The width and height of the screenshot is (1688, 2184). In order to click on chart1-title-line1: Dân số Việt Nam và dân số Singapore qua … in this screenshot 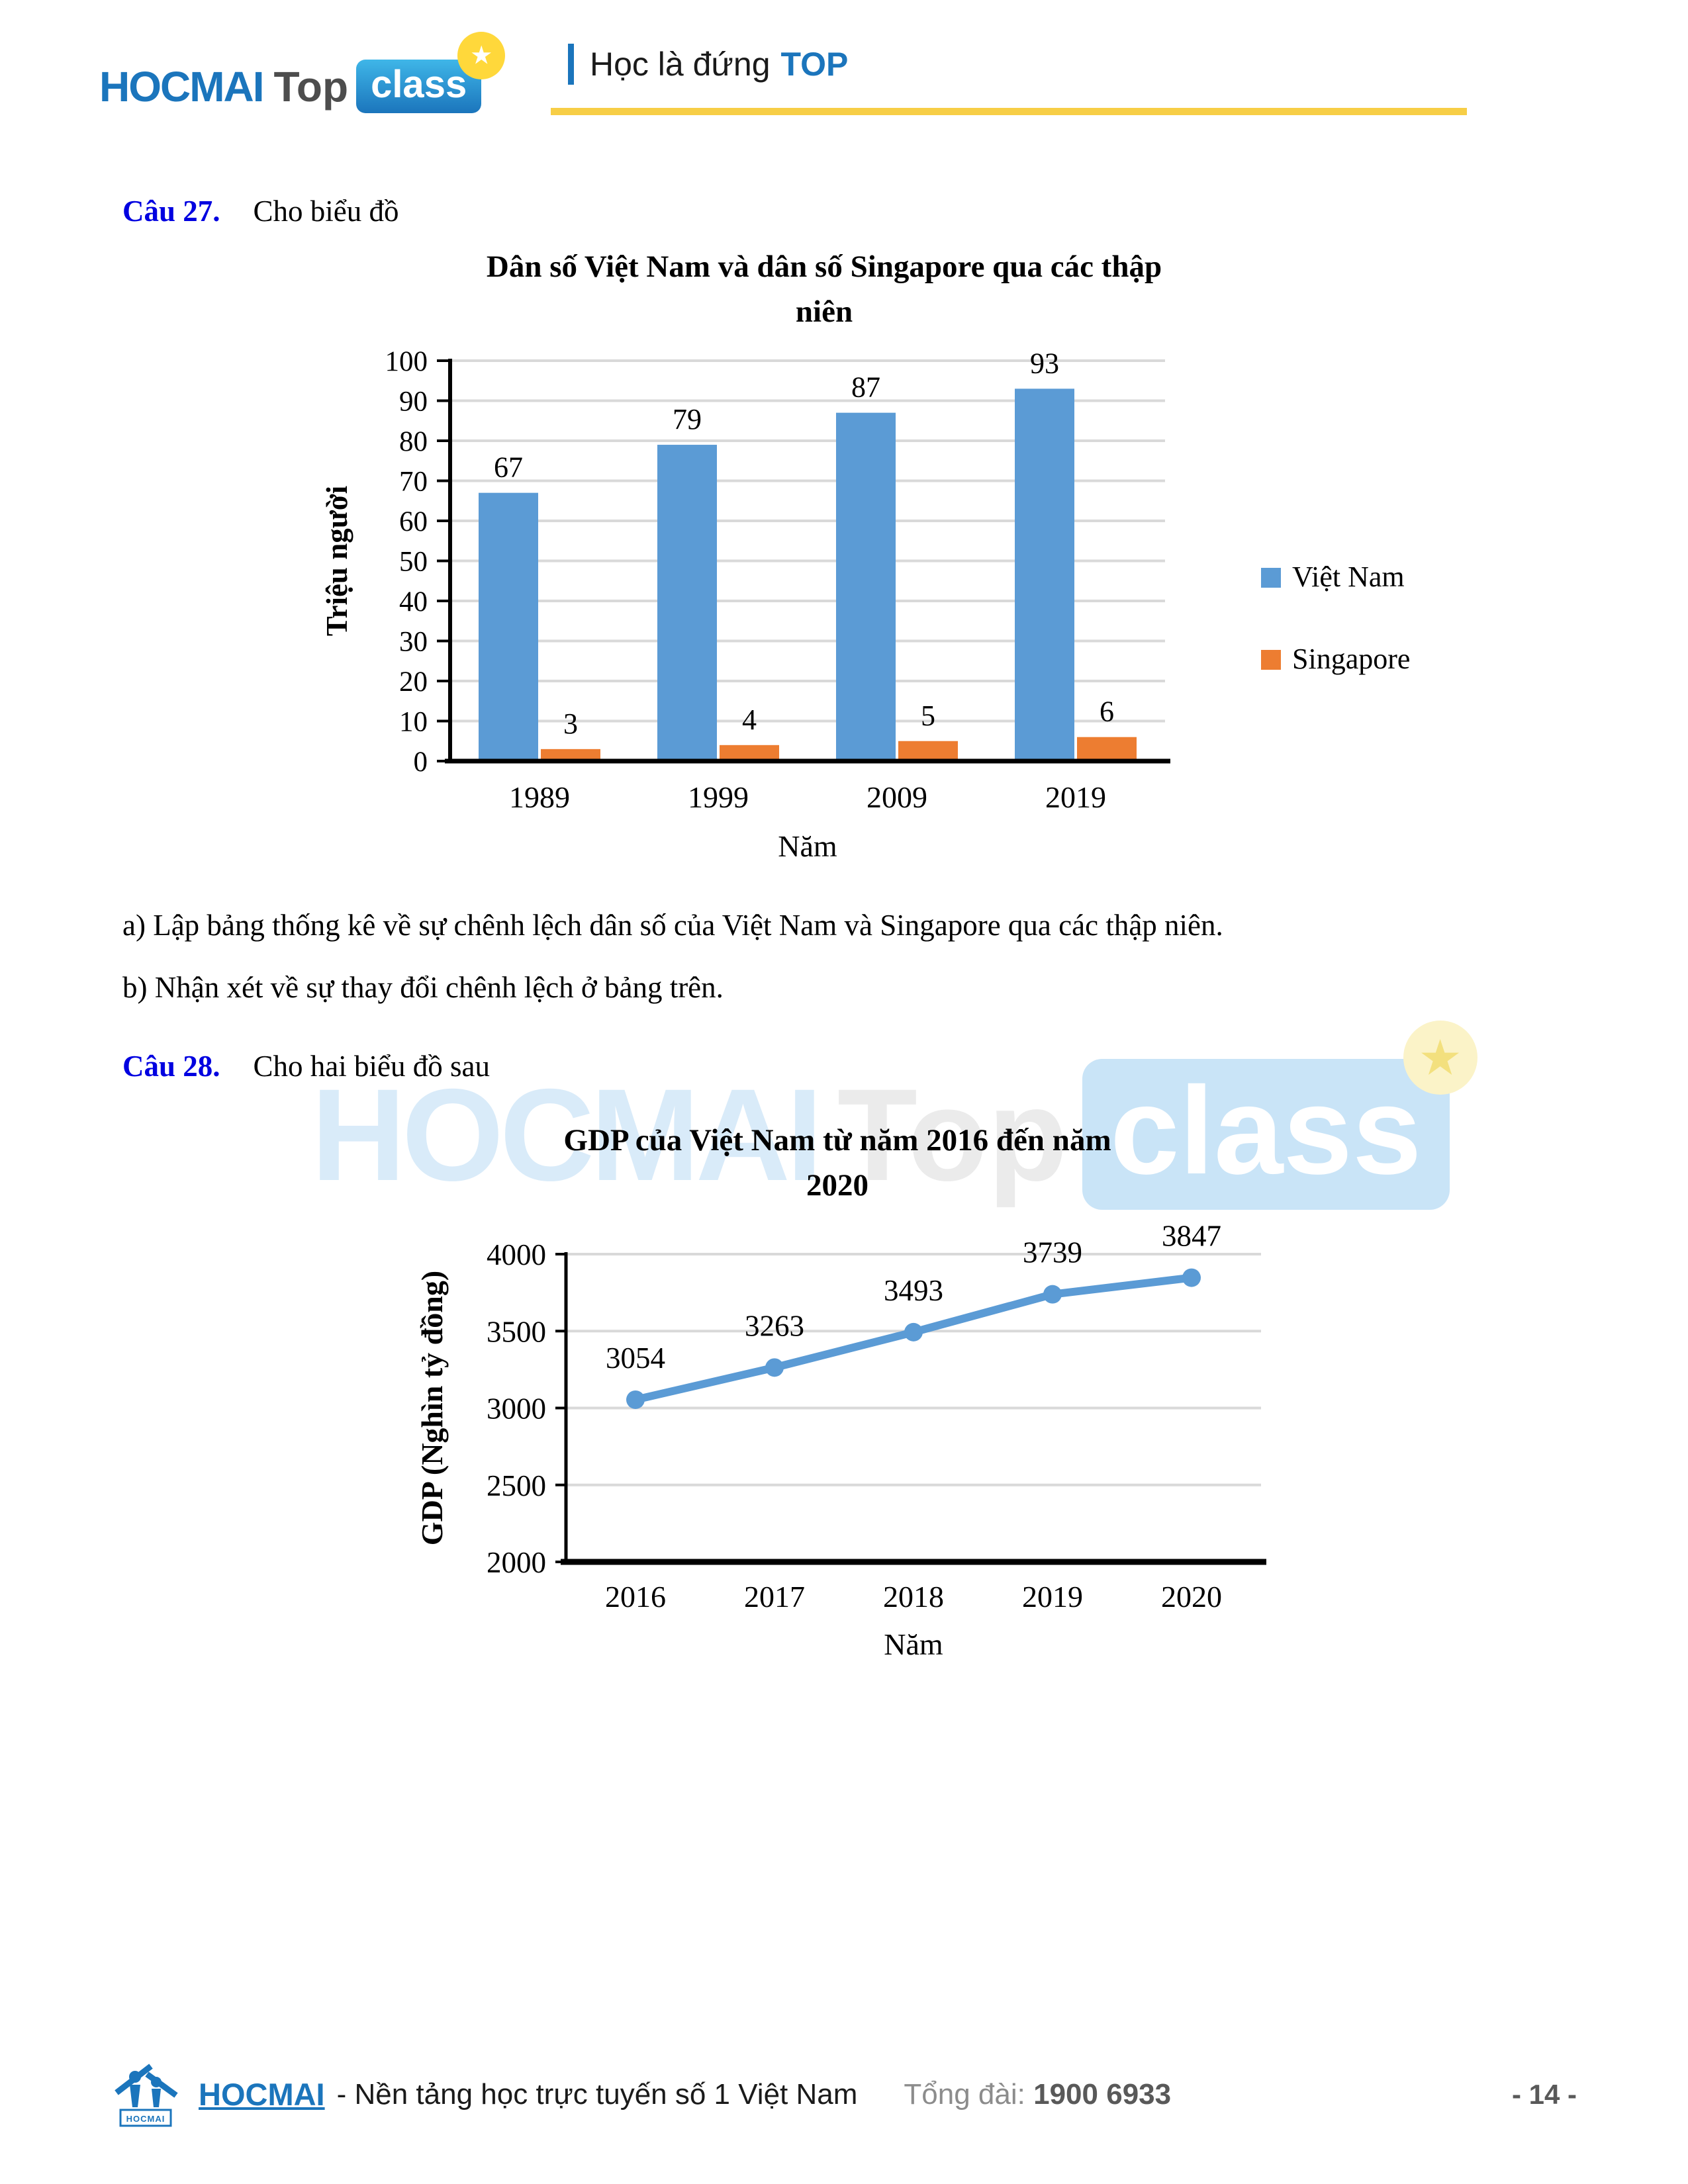, I will do `click(824, 267)`.